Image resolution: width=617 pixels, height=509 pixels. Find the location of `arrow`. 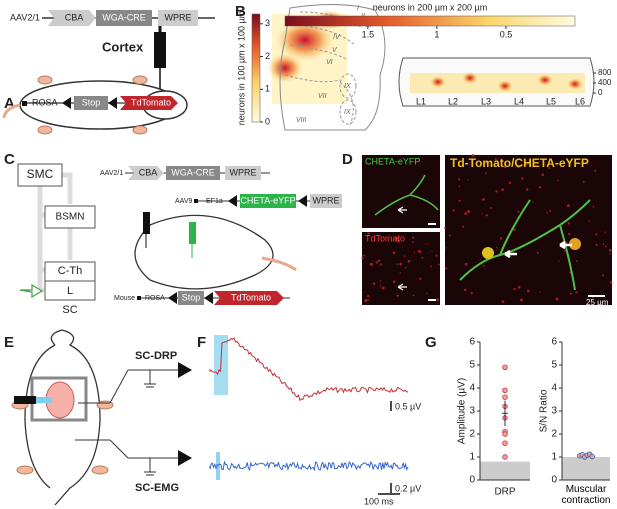

arrow is located at coordinates (510, 254).